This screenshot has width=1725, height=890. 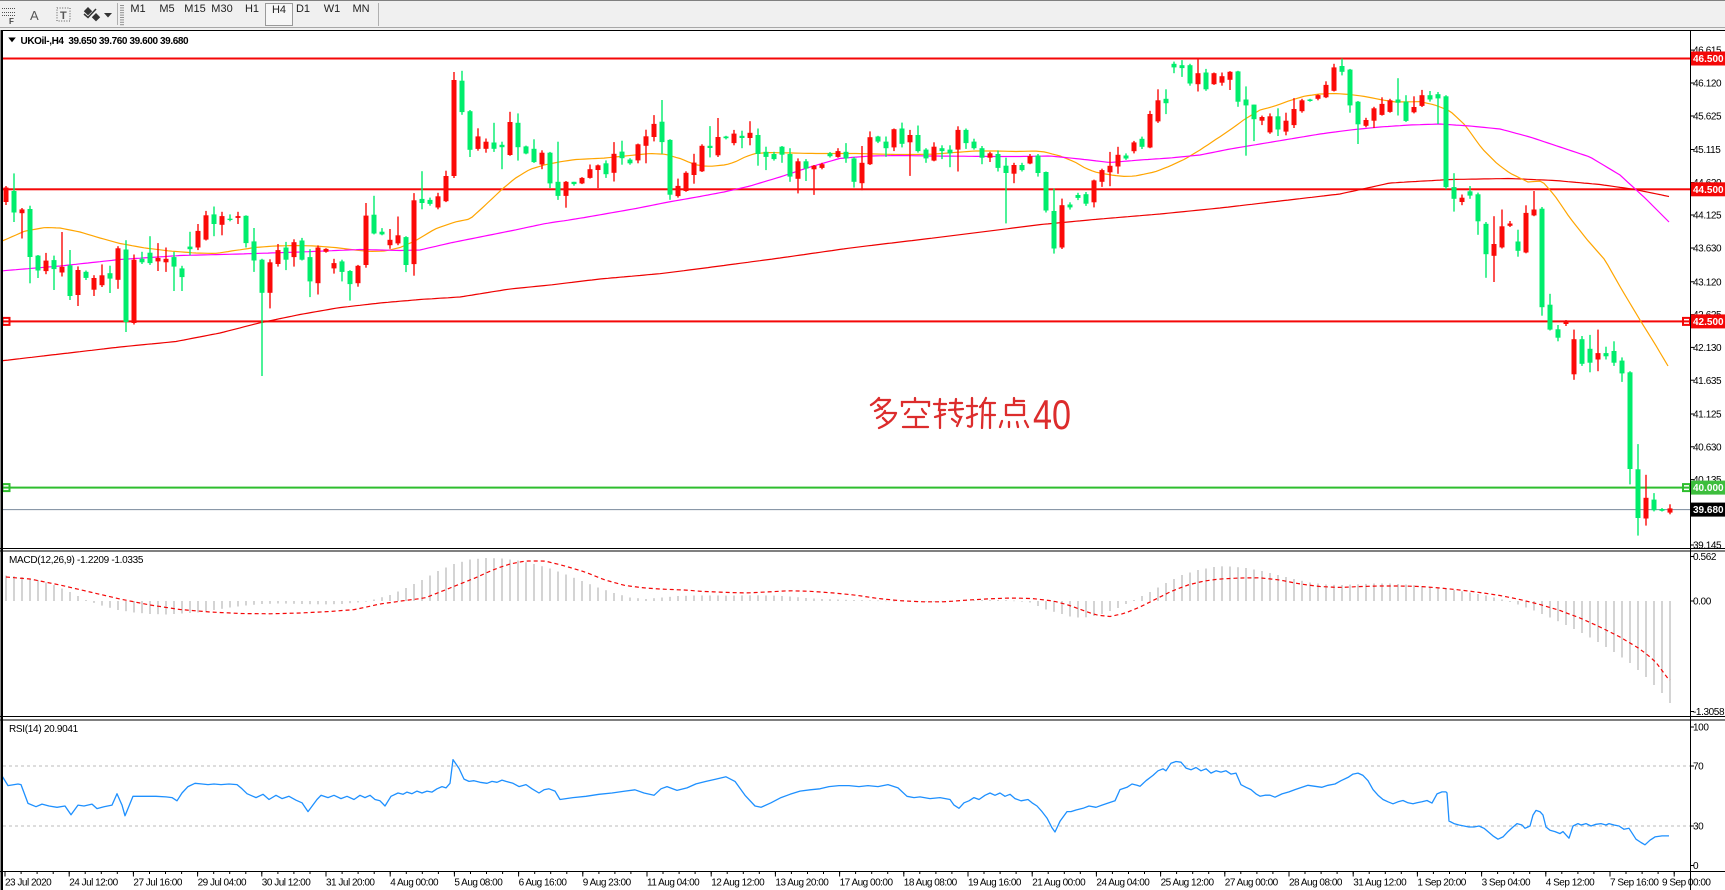 What do you see at coordinates (1686, 883) in the screenshot?
I see `svg-text: 9 Sep 00:00` at bounding box center [1686, 883].